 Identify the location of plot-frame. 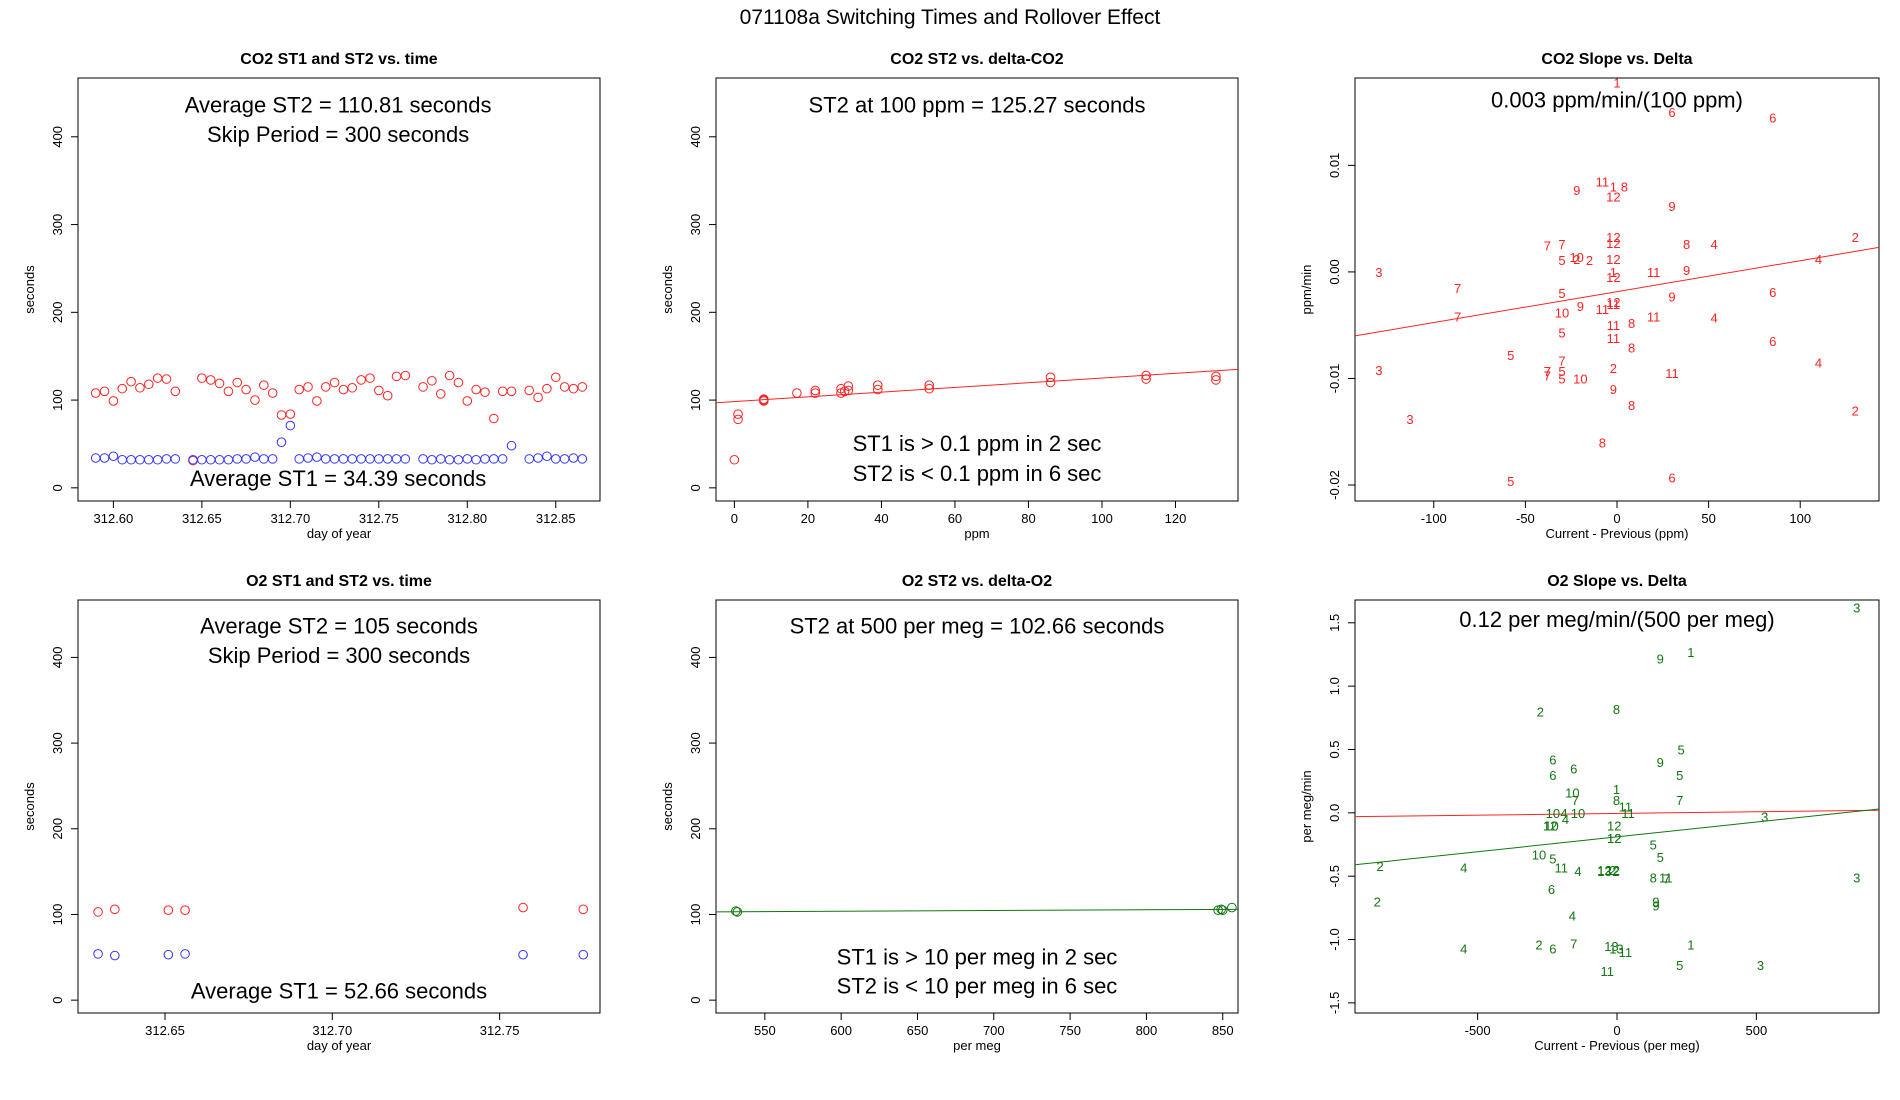
(1617, 289).